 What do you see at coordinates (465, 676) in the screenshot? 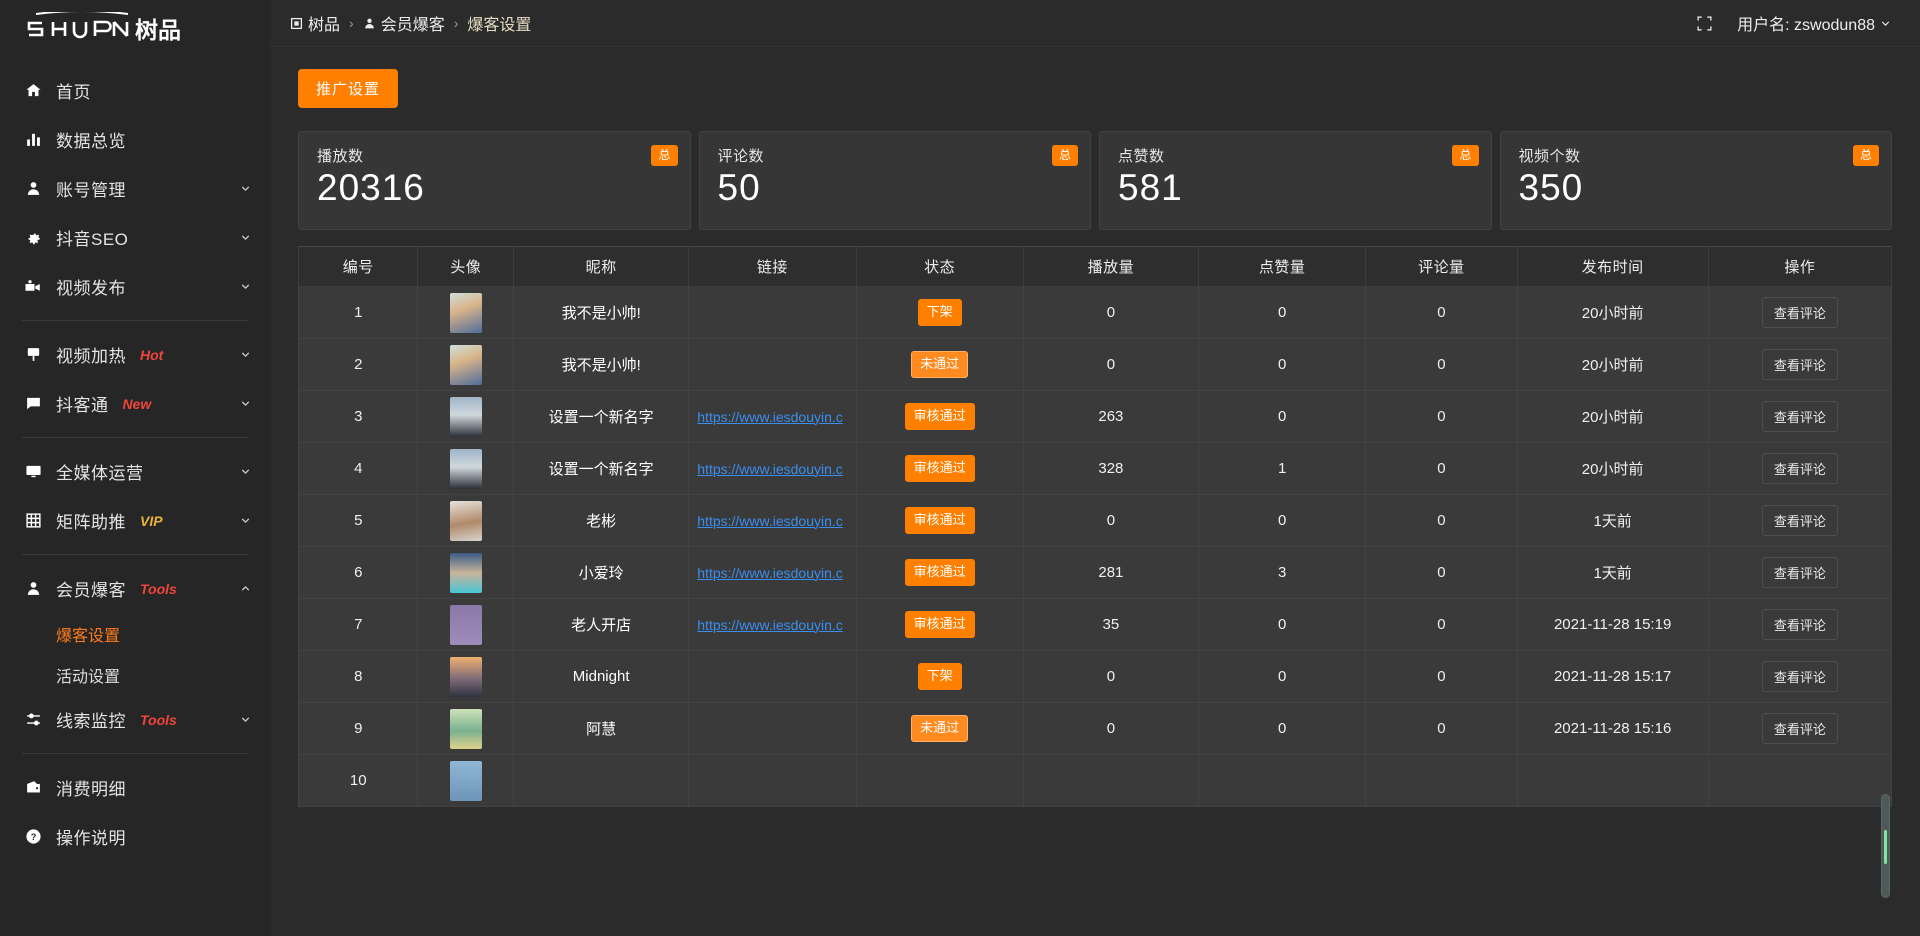
I see `avatar` at bounding box center [465, 676].